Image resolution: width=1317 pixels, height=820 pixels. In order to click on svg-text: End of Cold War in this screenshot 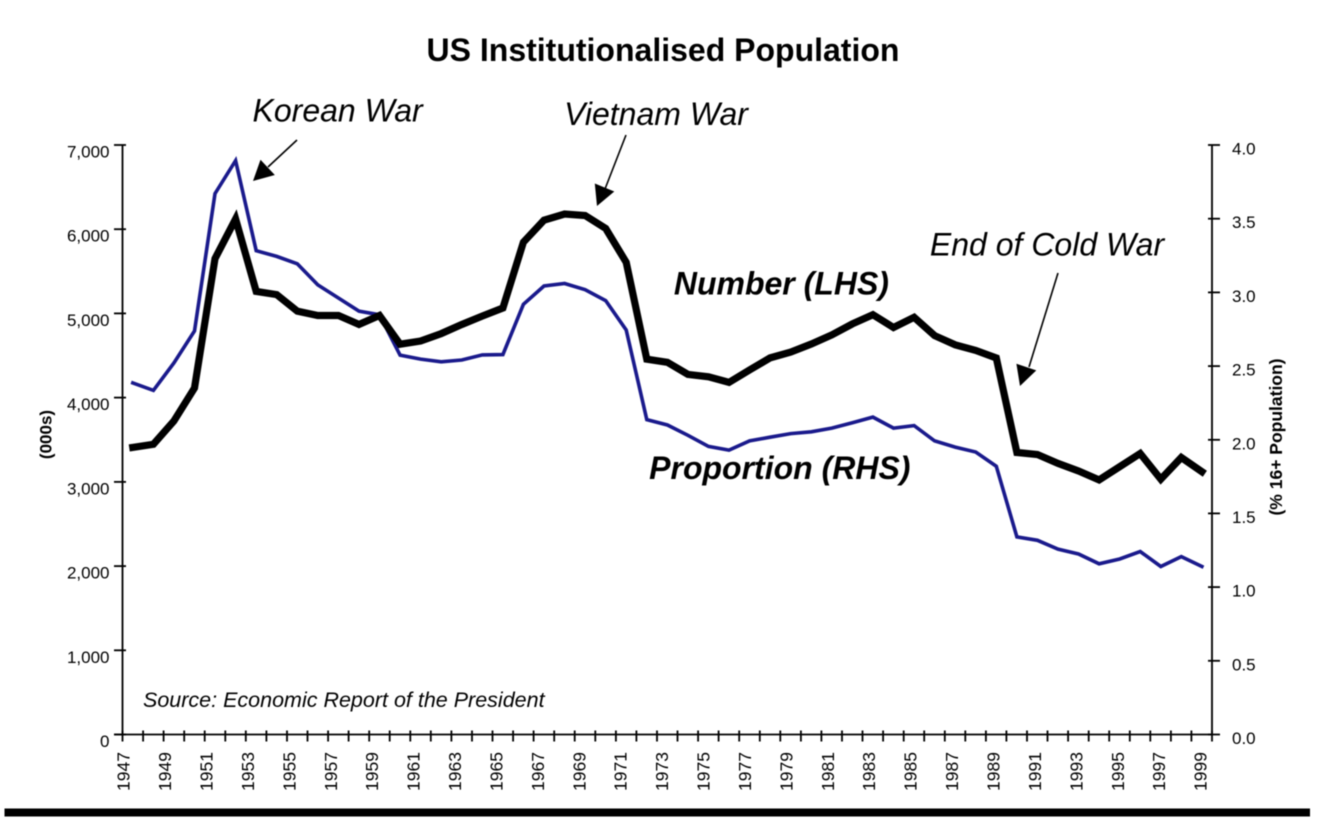, I will do `click(1048, 245)`.